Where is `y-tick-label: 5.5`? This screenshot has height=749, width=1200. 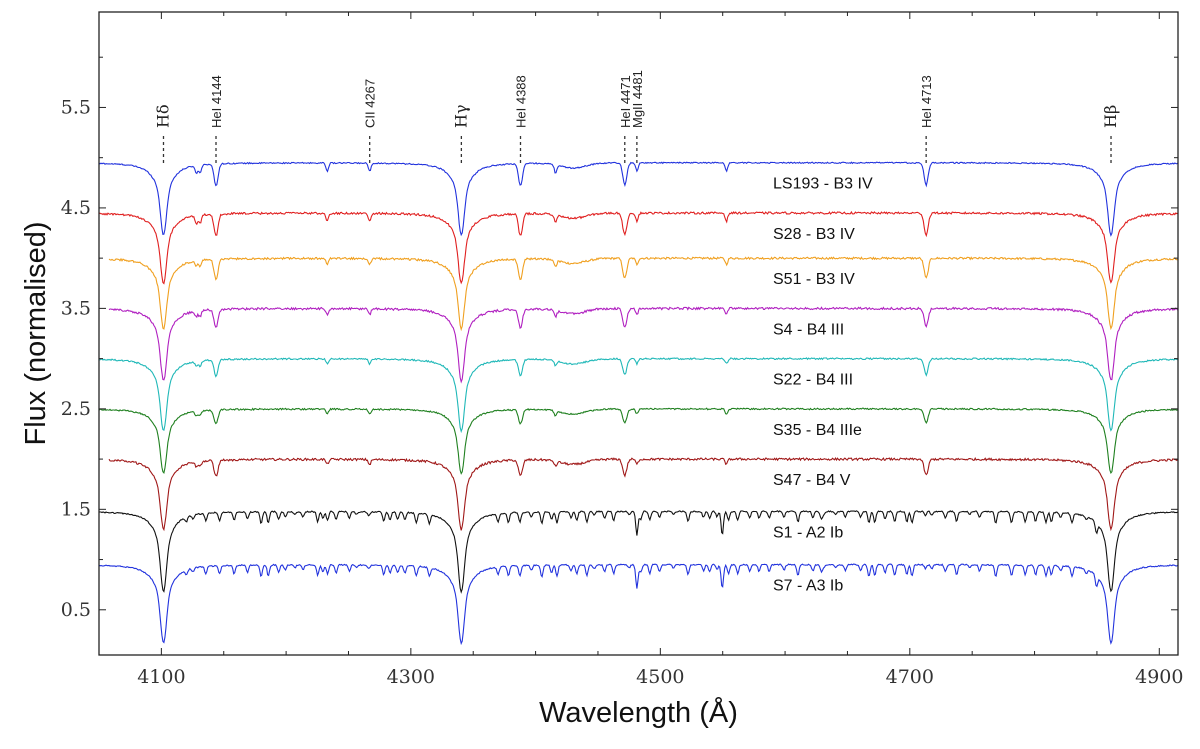 y-tick-label: 5.5 is located at coordinates (76, 107).